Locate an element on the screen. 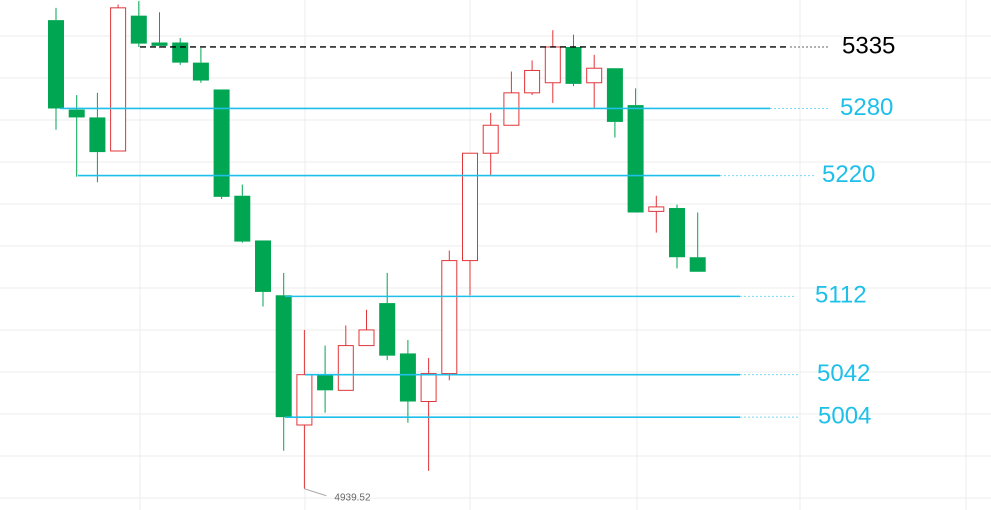 This screenshot has width=991, height=510. level-label: 5220 is located at coordinates (848, 174).